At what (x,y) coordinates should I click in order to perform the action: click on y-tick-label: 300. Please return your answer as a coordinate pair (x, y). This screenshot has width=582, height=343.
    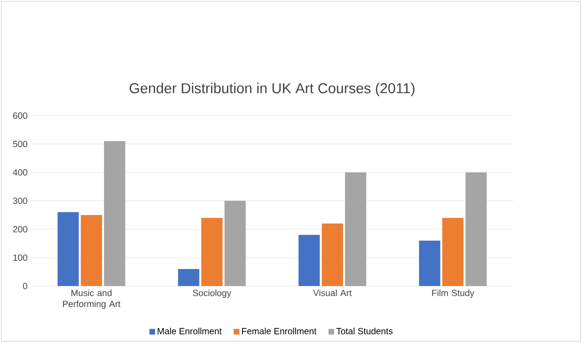
    Looking at the image, I should click on (20, 201).